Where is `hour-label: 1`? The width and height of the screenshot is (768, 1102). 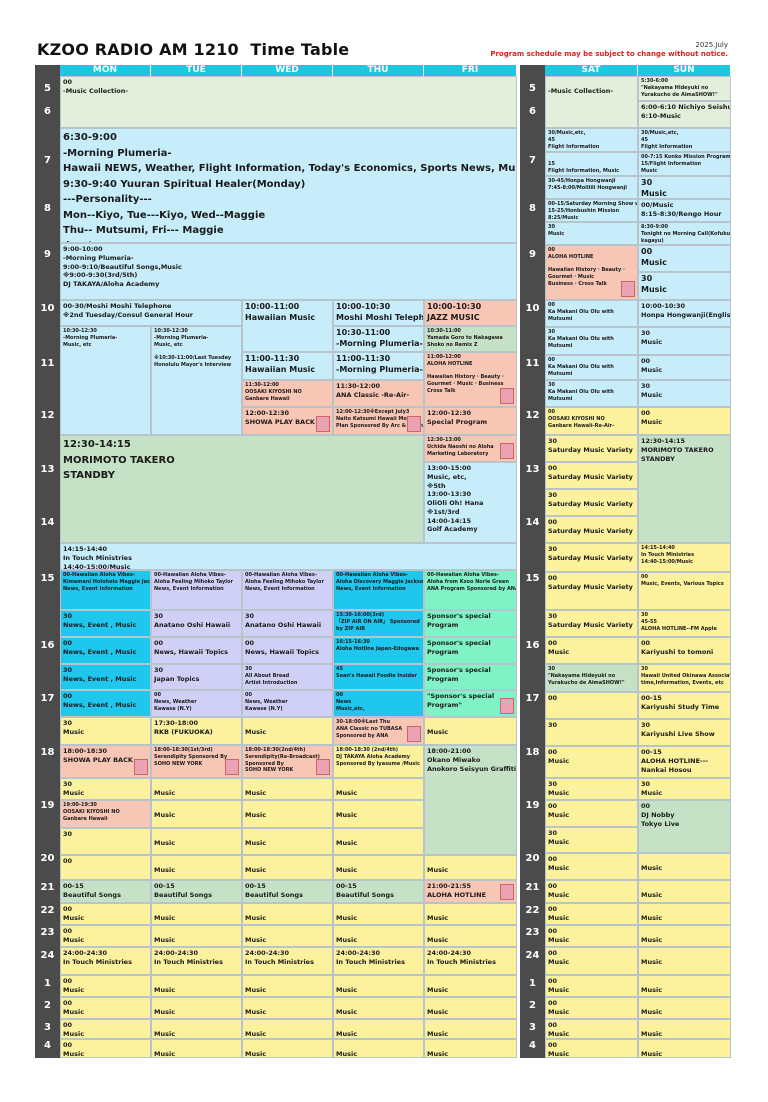
hour-label: 1 is located at coordinates (532, 983).